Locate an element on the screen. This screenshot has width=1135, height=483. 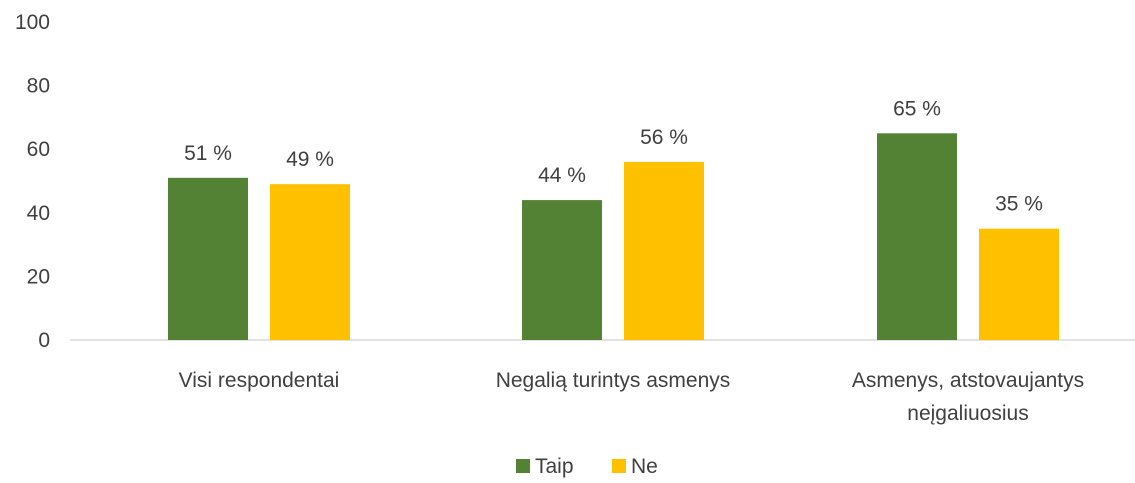
data-label: 35 % is located at coordinates (1019, 204).